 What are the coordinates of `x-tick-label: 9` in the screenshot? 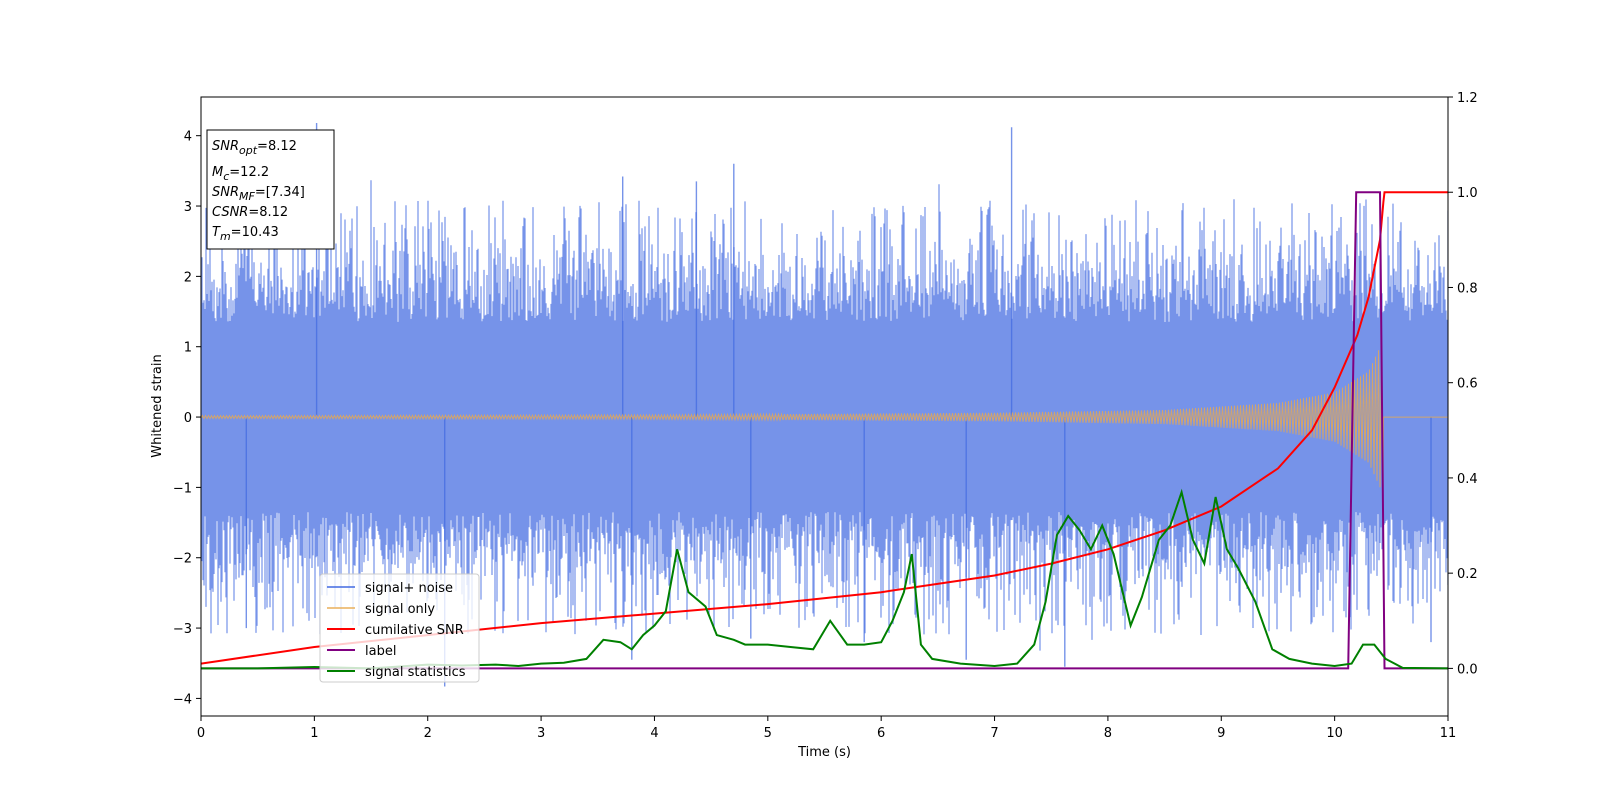 It's located at (1221, 733).